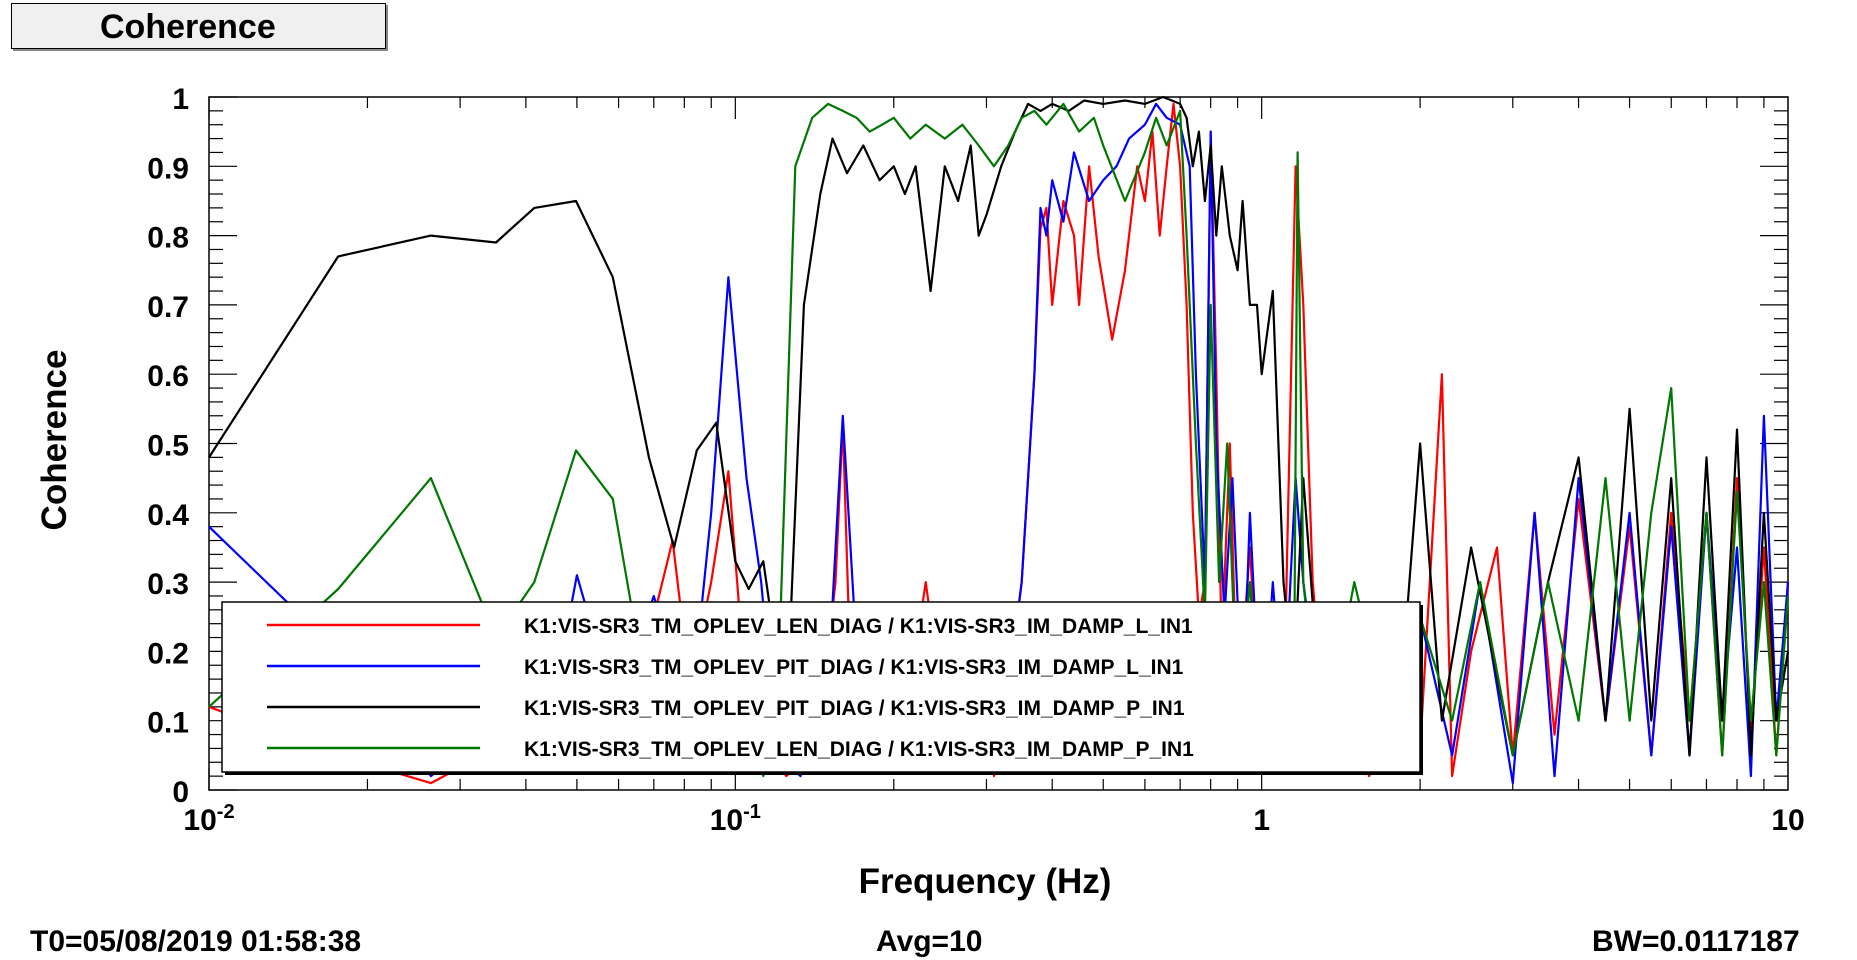  Describe the element at coordinates (168, 515) in the screenshot. I see `y-tick-label: 0.4` at that location.